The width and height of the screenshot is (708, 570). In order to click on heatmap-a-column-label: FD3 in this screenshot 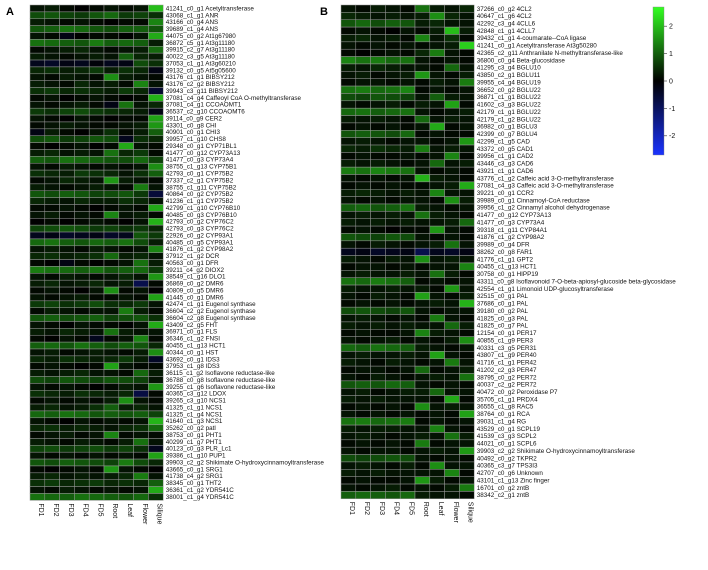, I will do `click(70, 509)`.